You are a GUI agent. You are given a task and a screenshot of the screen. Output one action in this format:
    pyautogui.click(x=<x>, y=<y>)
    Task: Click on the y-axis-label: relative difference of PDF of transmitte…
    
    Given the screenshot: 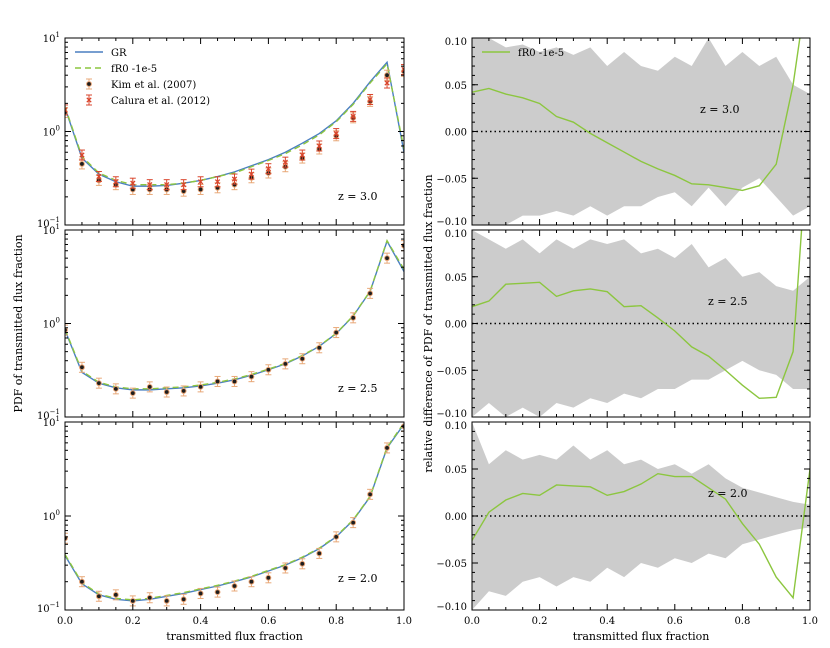 What is the action you would take?
    pyautogui.click(x=428, y=323)
    